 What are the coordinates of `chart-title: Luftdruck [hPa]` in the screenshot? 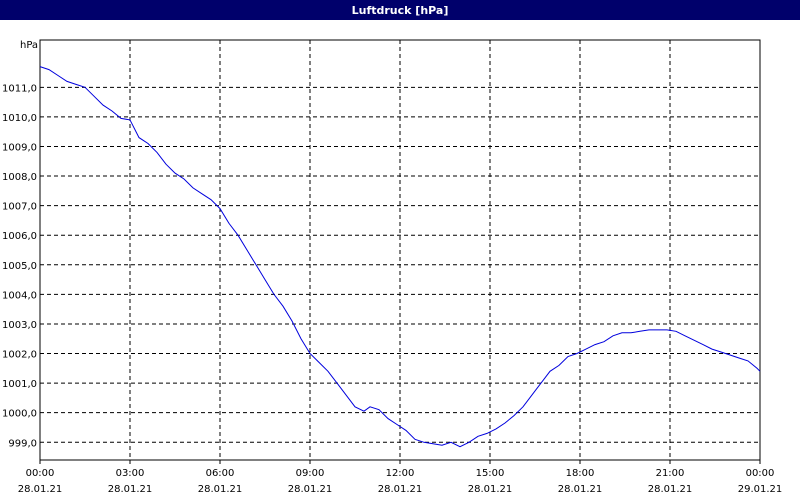 It's located at (400, 10).